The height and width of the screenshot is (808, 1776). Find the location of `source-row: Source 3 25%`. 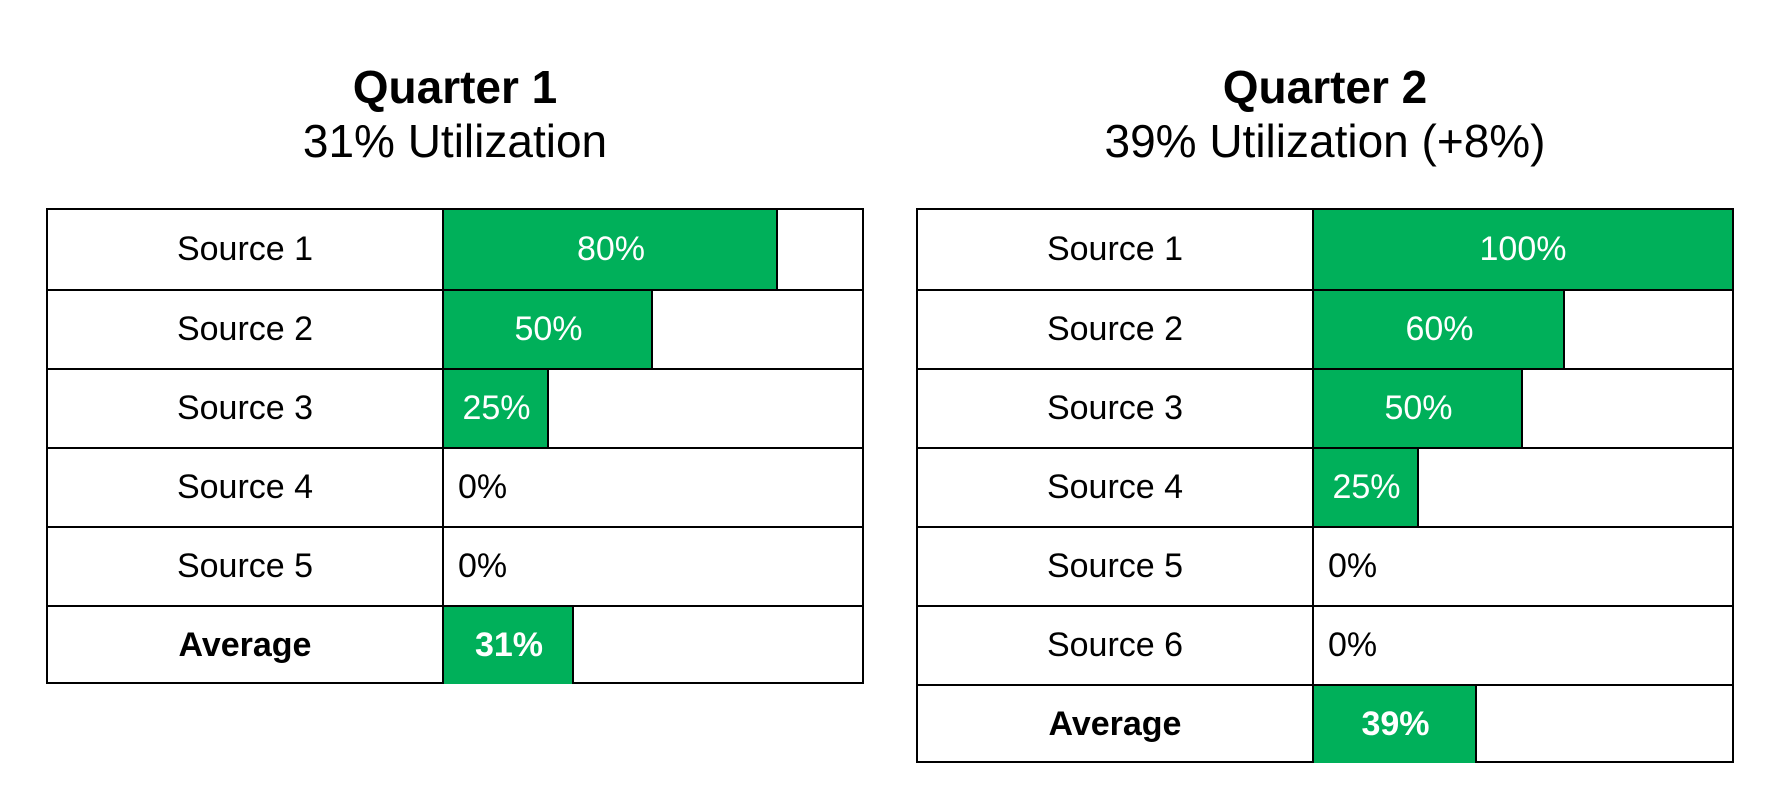

source-row: Source 3 25% is located at coordinates (455, 407).